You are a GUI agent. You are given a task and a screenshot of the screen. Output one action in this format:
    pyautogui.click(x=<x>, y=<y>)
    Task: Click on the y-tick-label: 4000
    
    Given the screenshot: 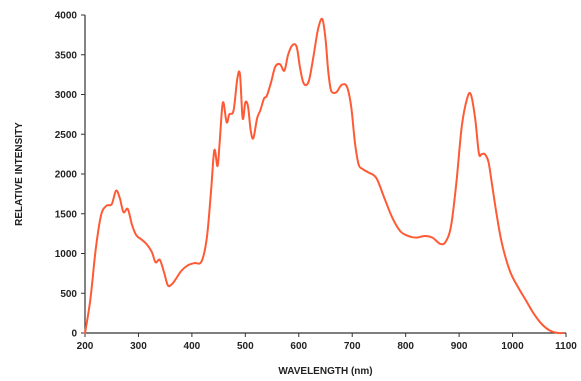 What is the action you would take?
    pyautogui.click(x=66, y=16)
    